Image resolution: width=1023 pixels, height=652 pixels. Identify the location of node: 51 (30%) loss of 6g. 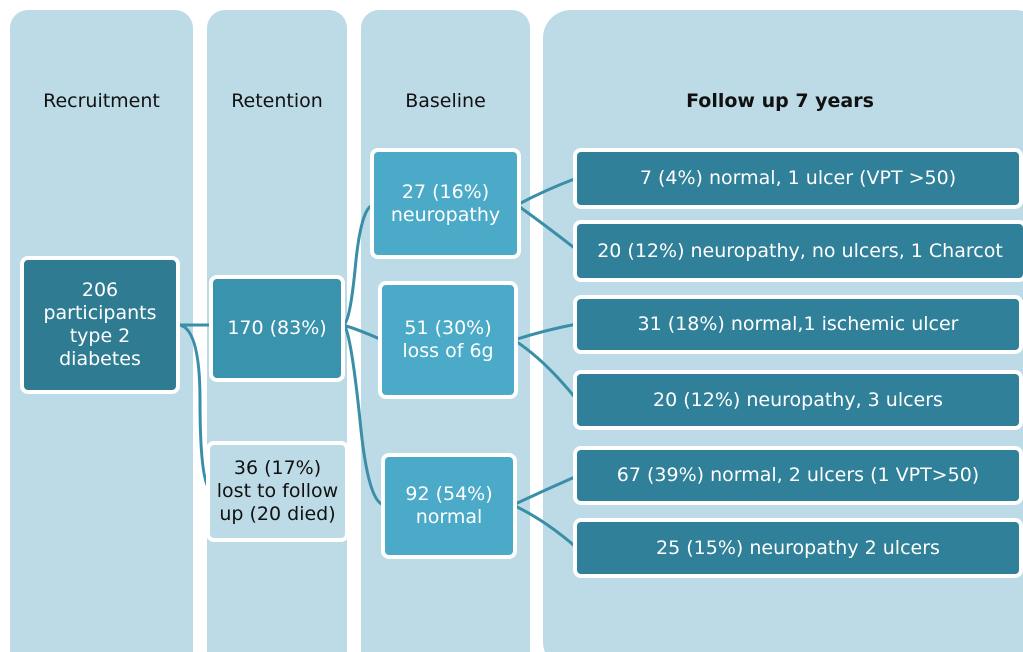
(448, 340).